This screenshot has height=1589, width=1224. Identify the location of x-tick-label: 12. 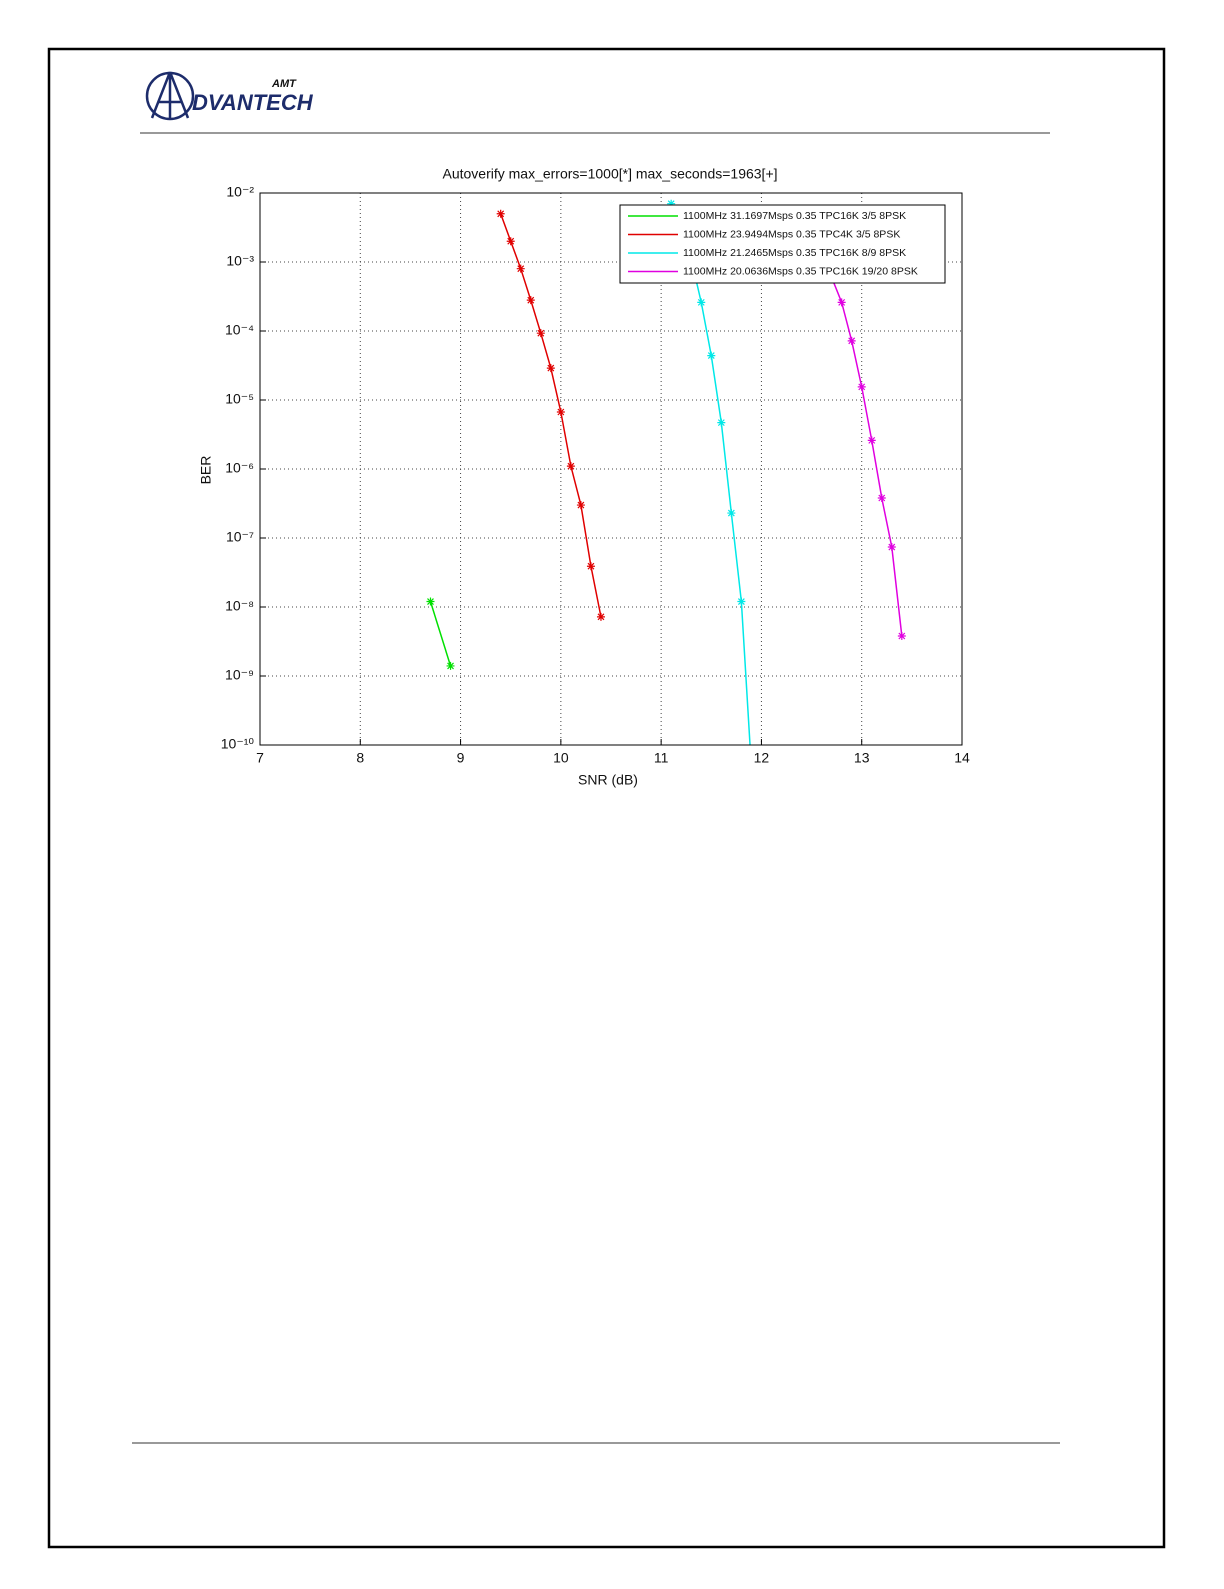
(762, 758).